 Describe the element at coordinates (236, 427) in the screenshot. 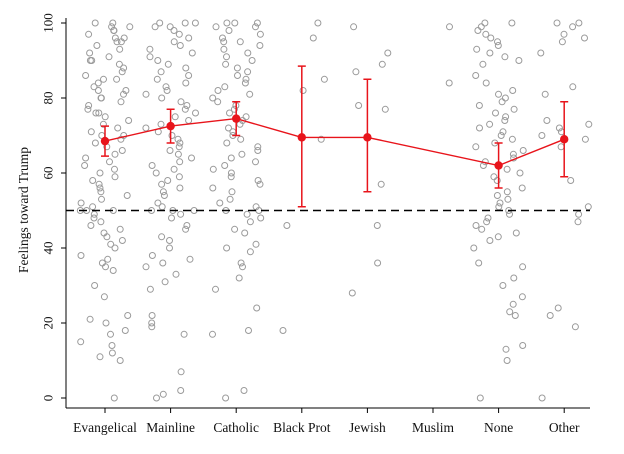

I see `x-tick-label: Catholic` at that location.